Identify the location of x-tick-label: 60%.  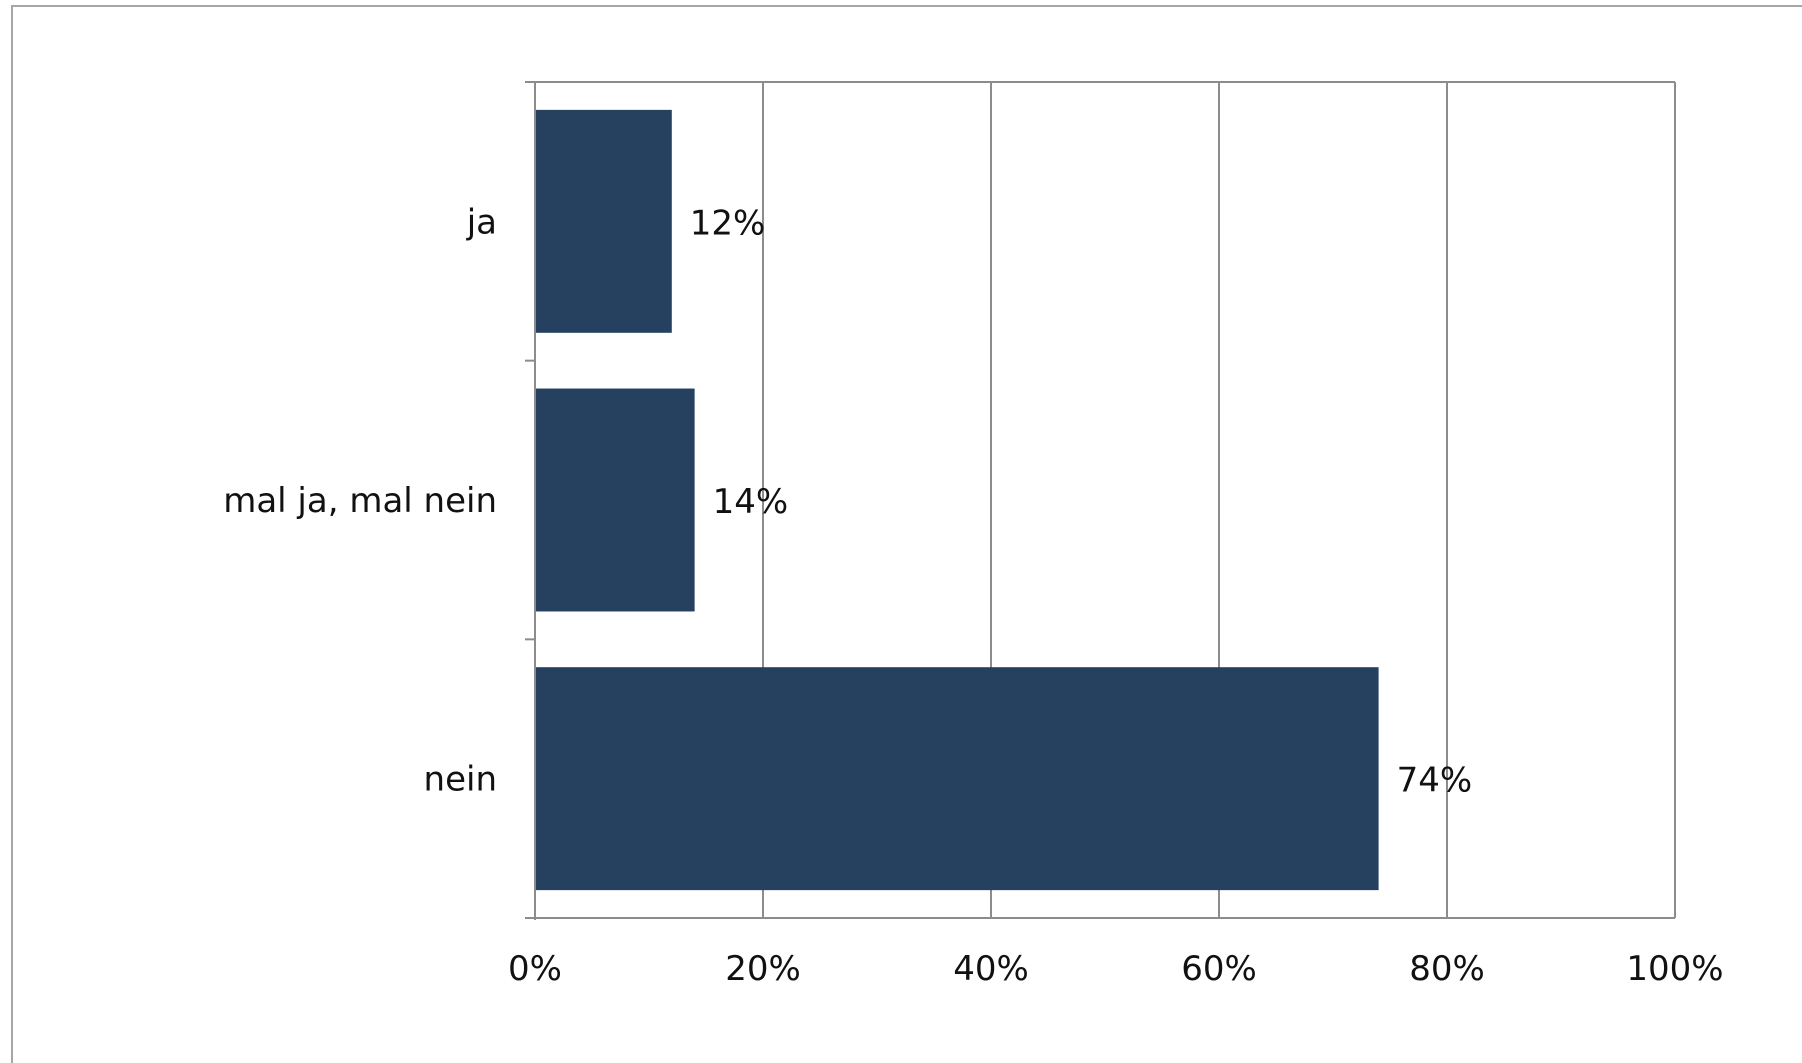
(1219, 969).